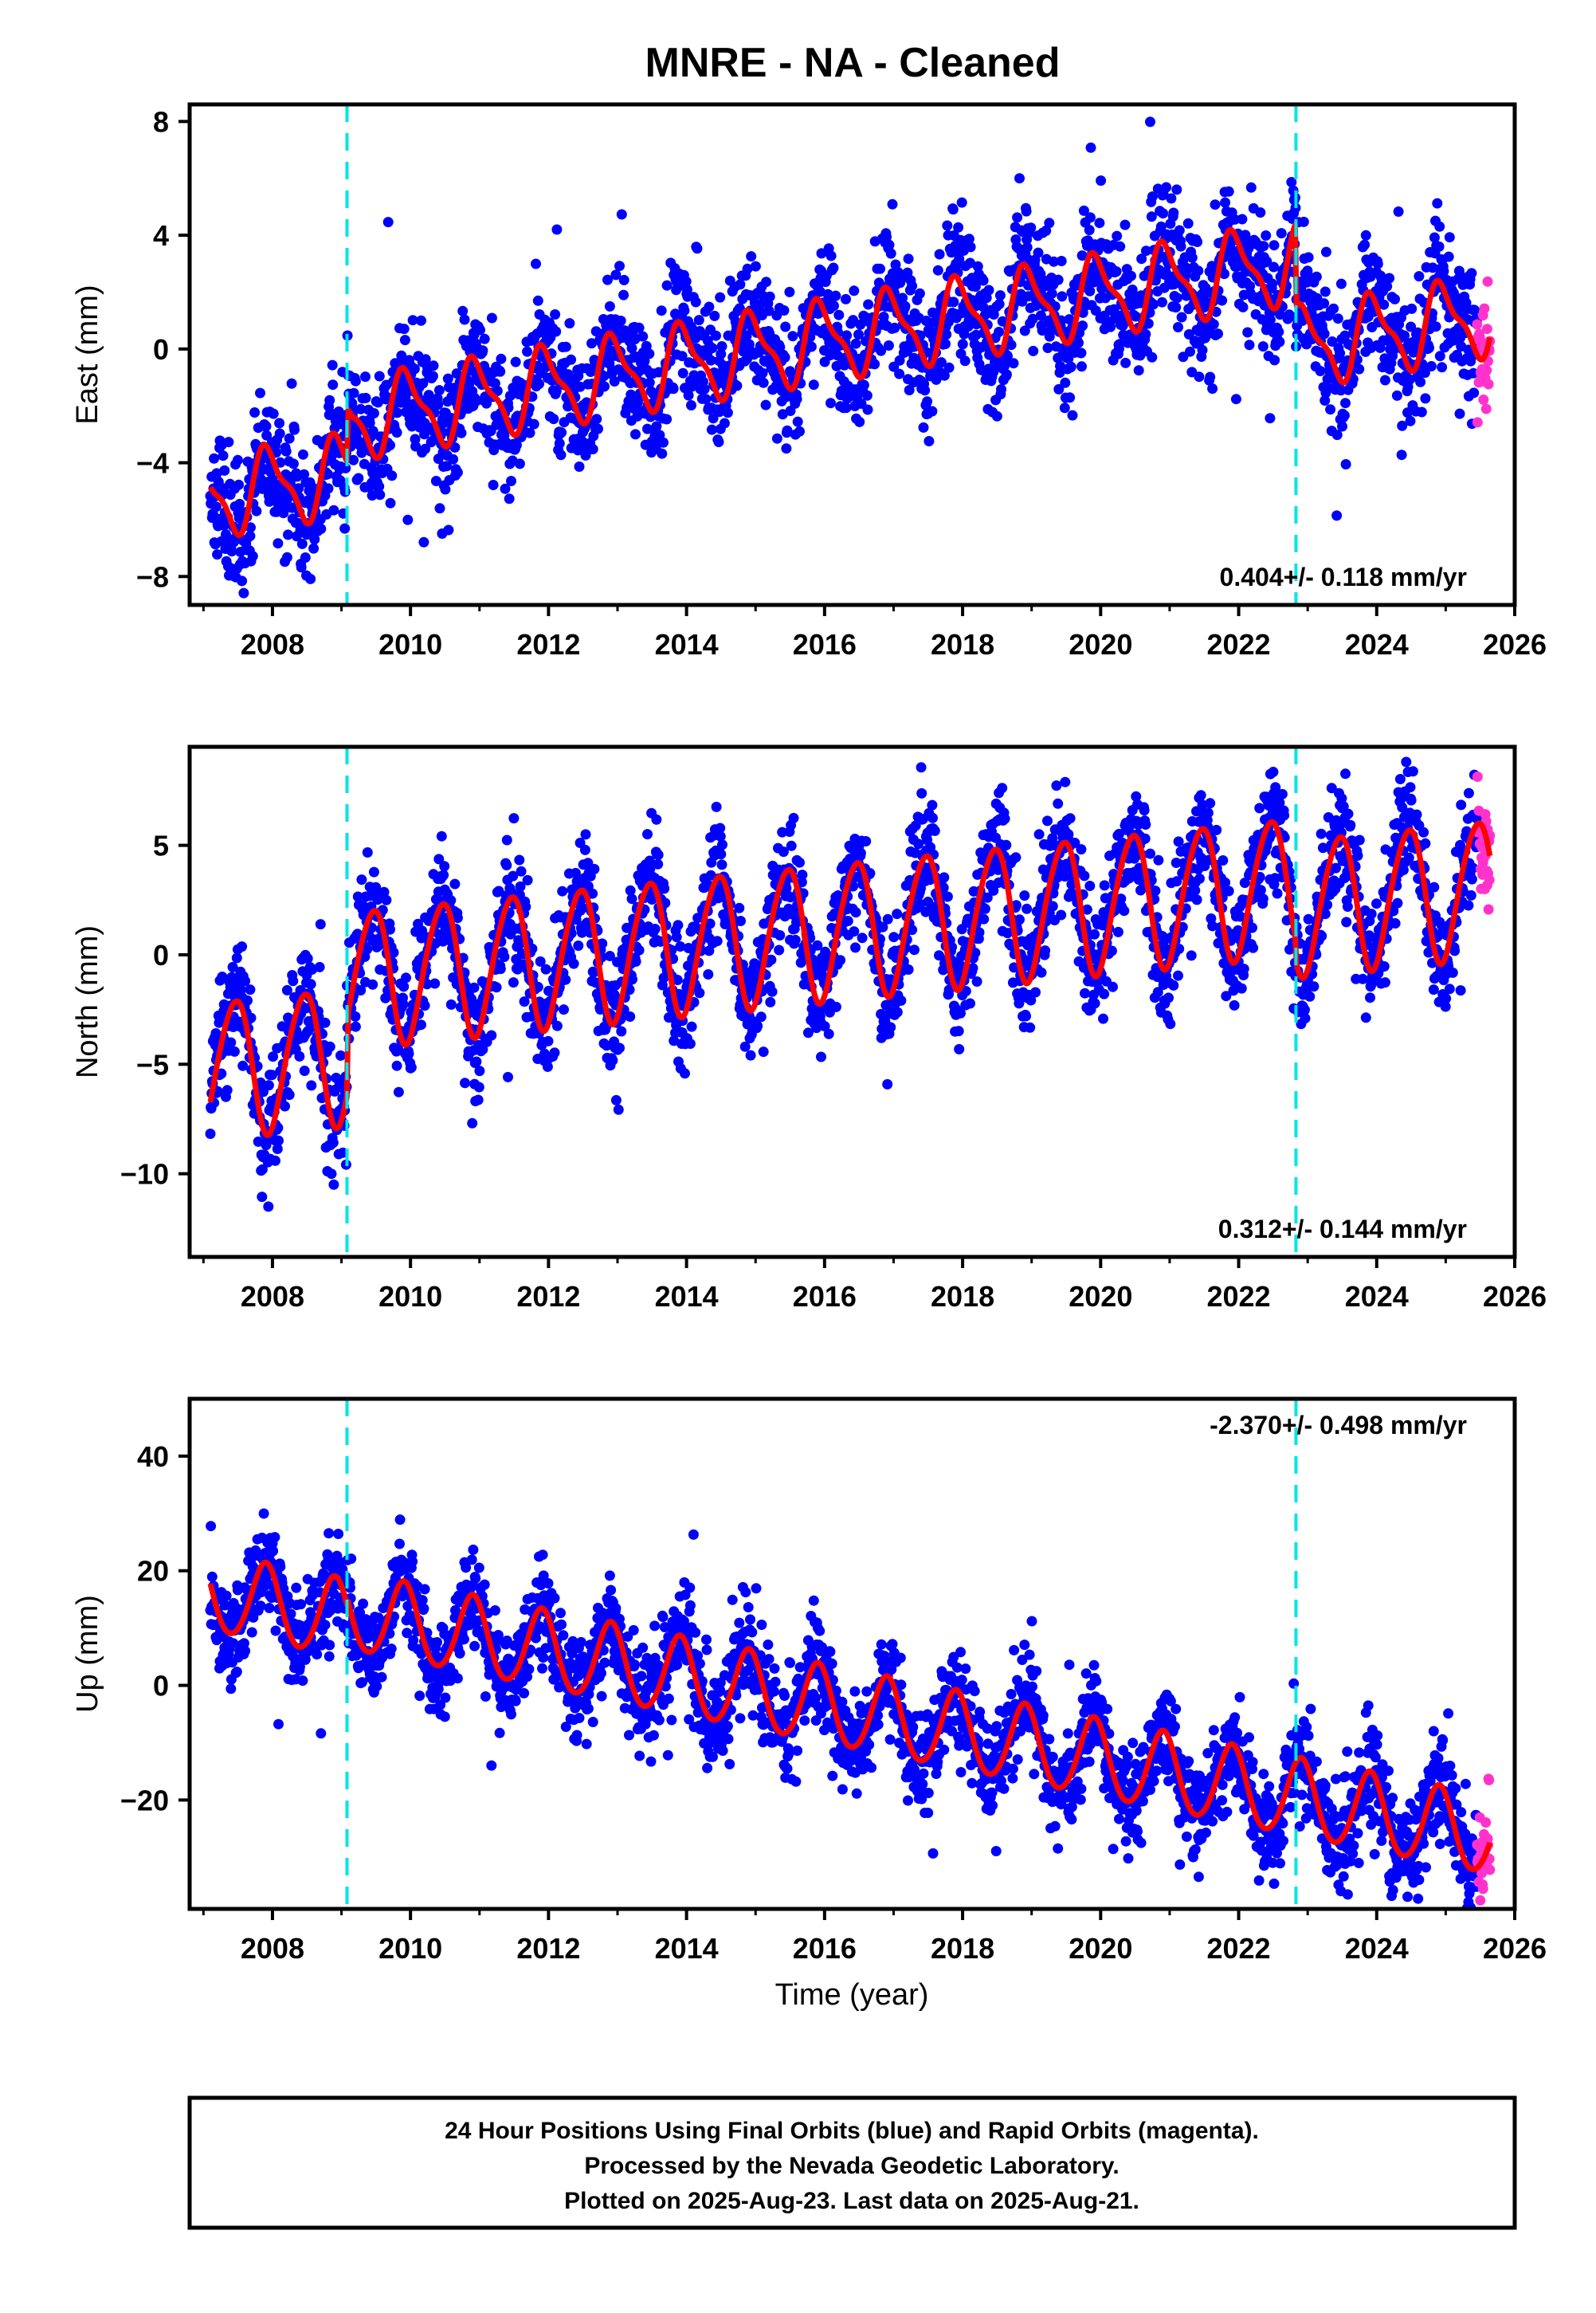 The height and width of the screenshot is (2313, 1596). What do you see at coordinates (410, 644) in the screenshot?
I see `x-tick-label: 2010` at bounding box center [410, 644].